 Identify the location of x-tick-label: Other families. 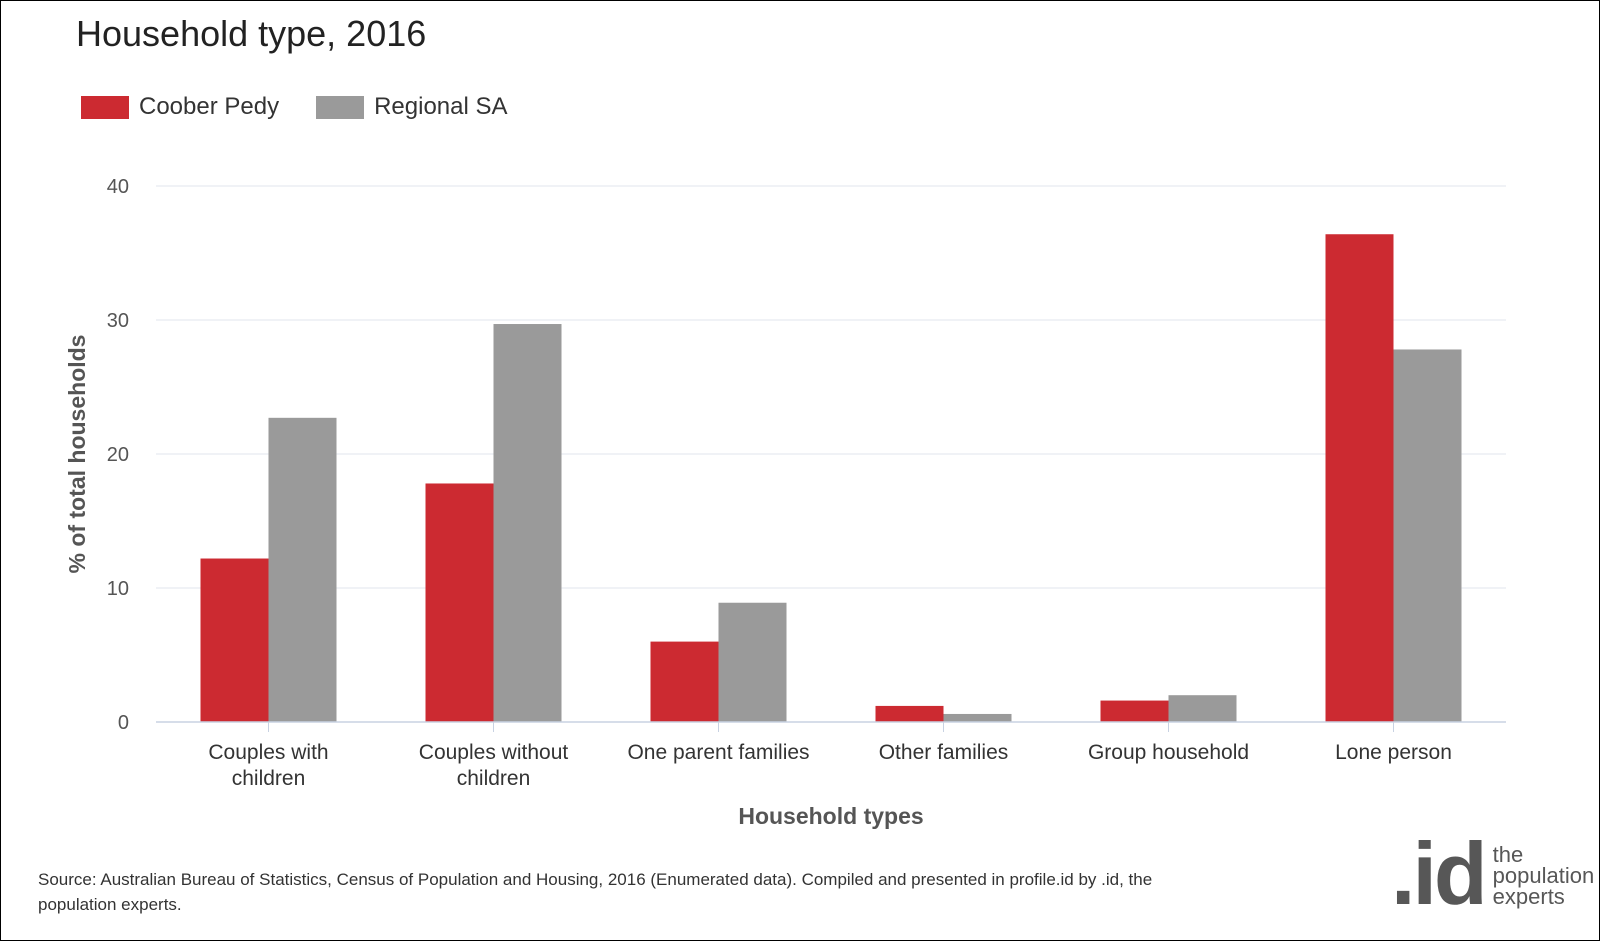
(944, 752).